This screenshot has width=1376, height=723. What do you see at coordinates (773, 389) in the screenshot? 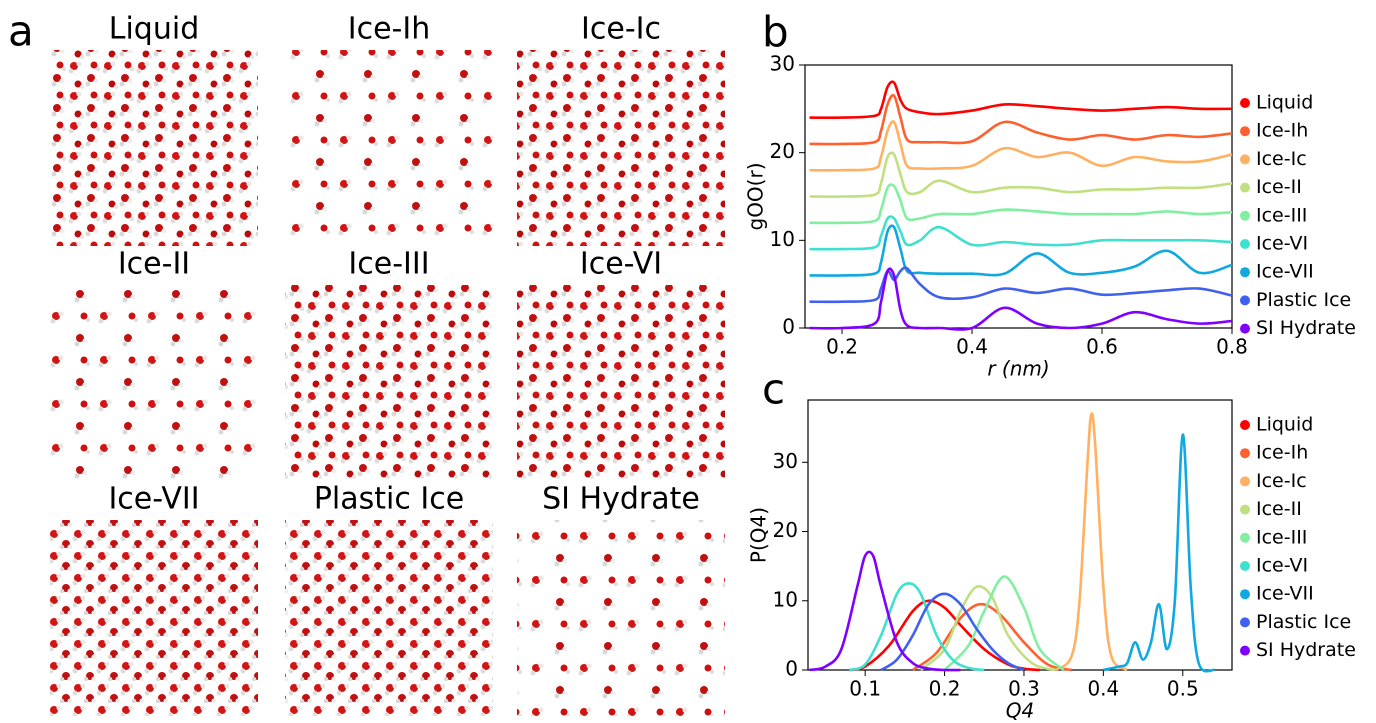
I see `panel-label: c` at bounding box center [773, 389].